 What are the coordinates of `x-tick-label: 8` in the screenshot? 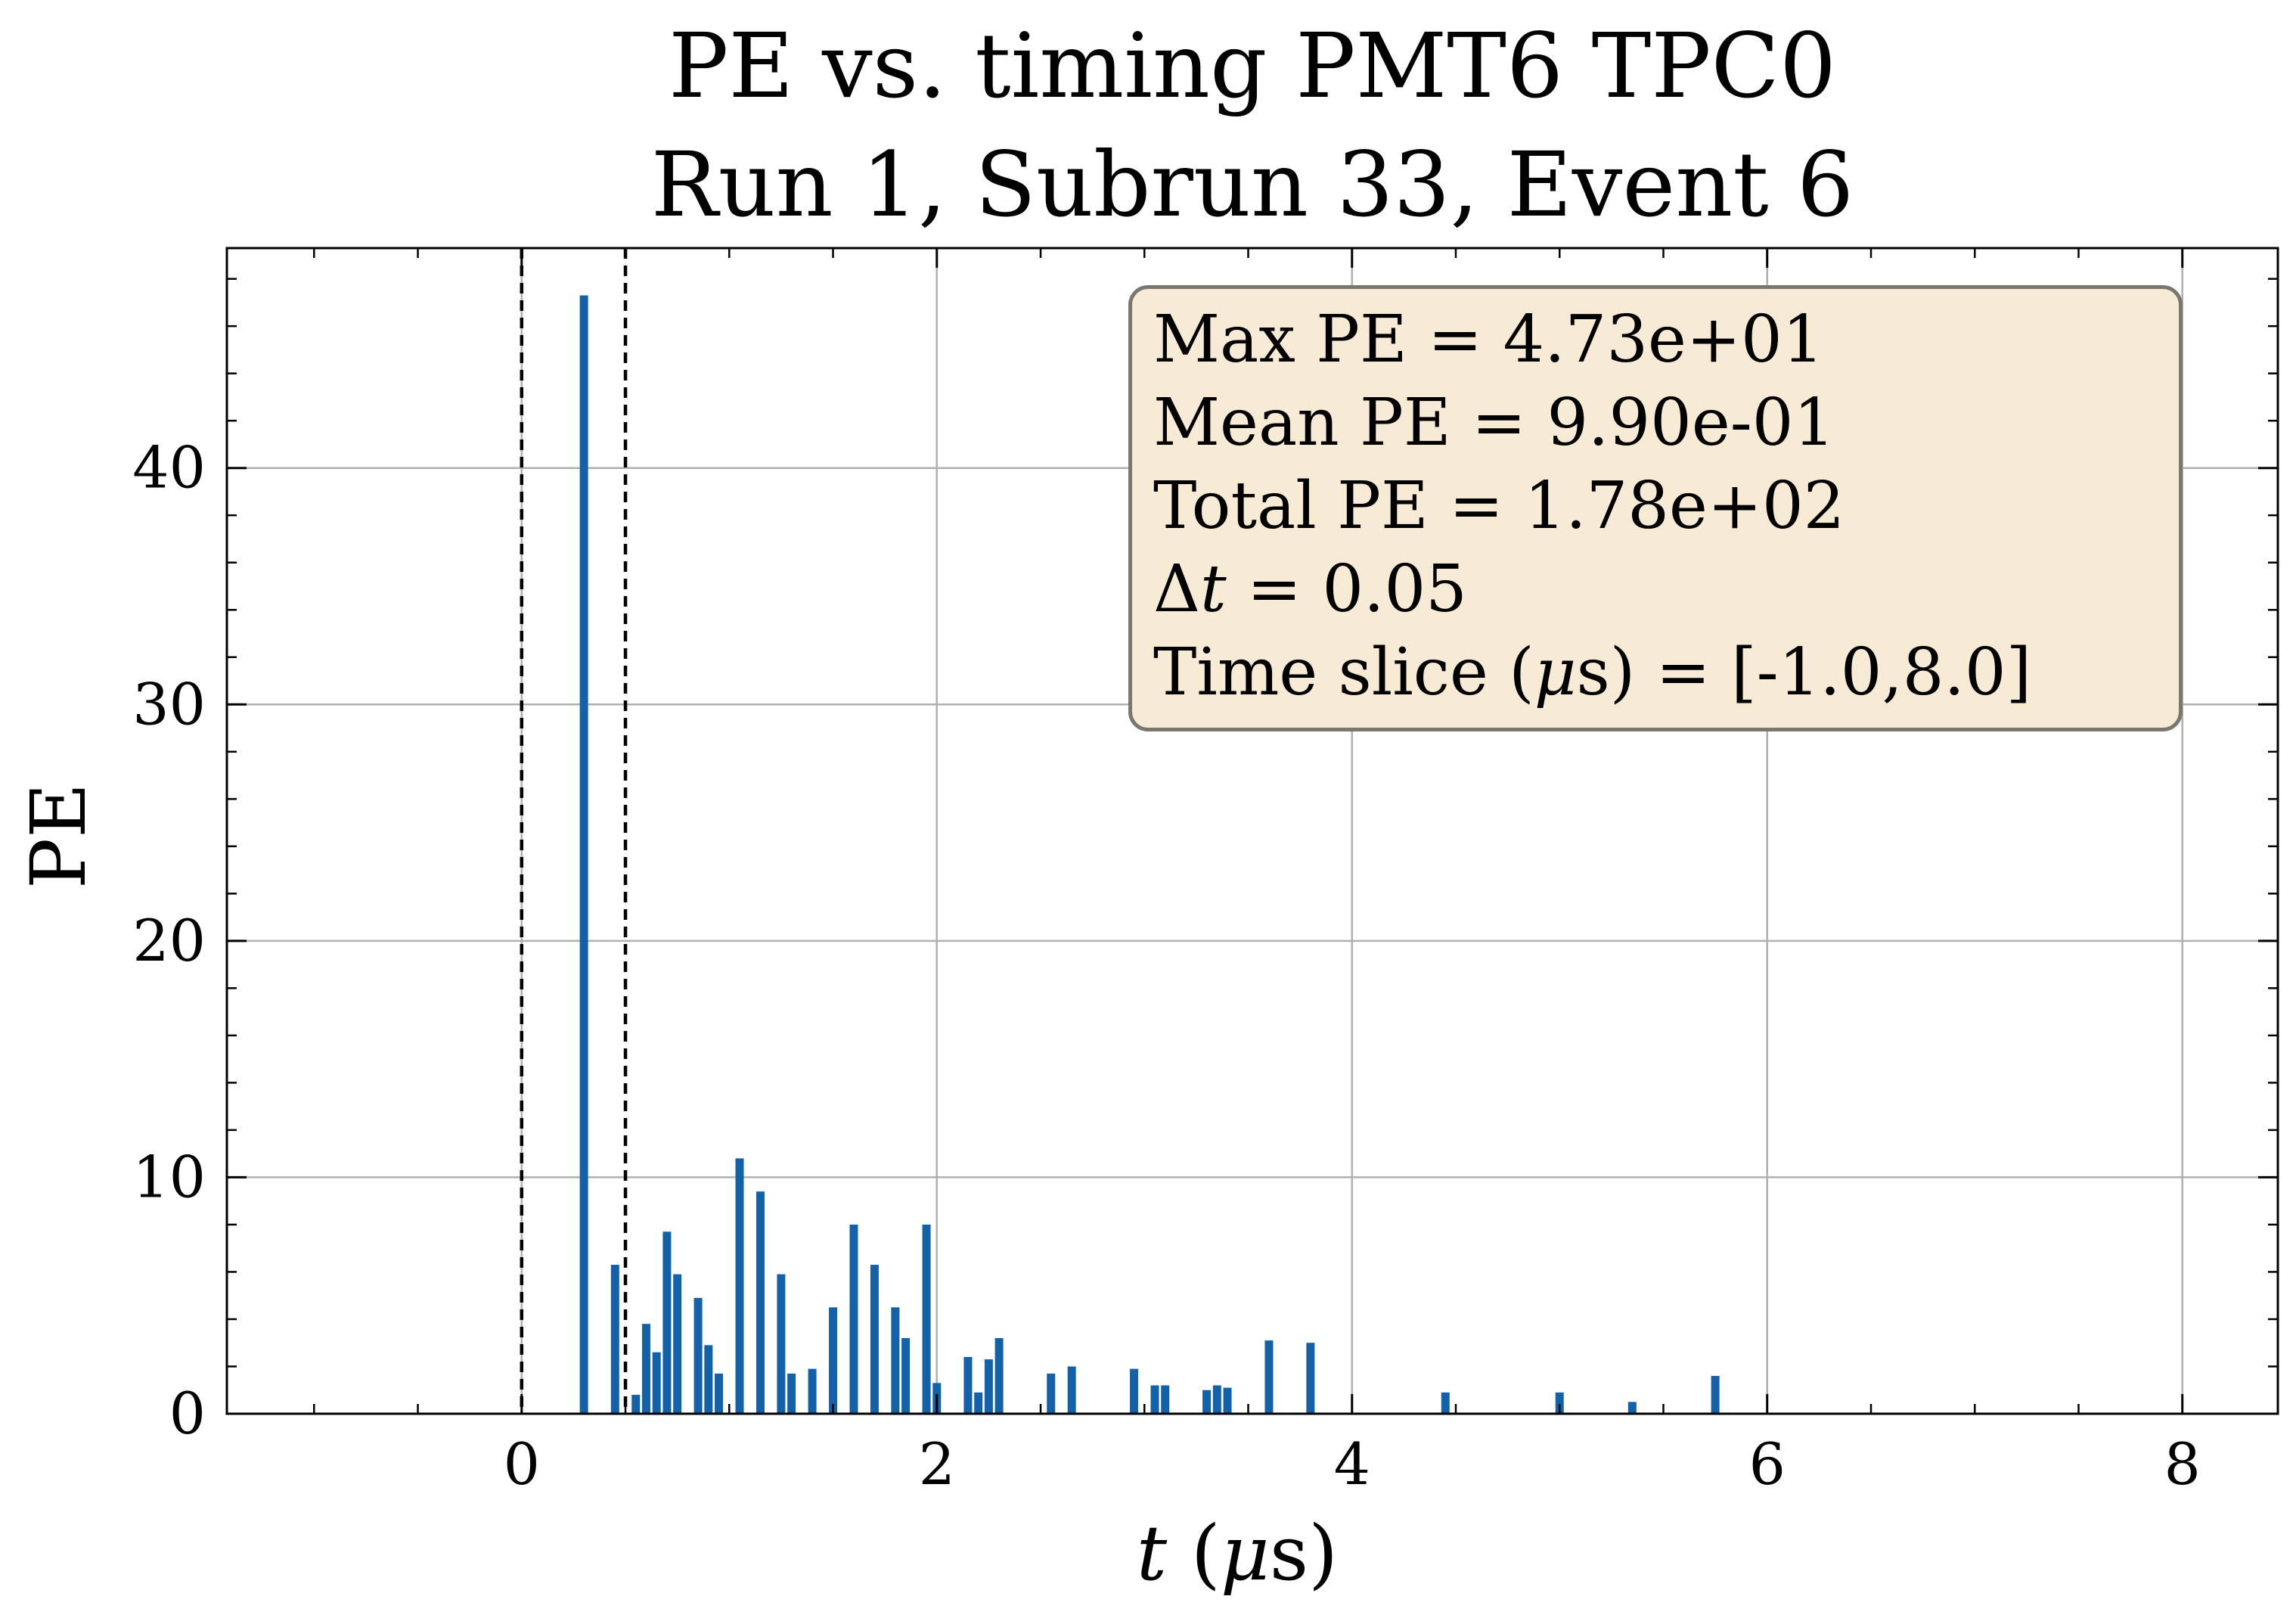 It's located at (2182, 1464).